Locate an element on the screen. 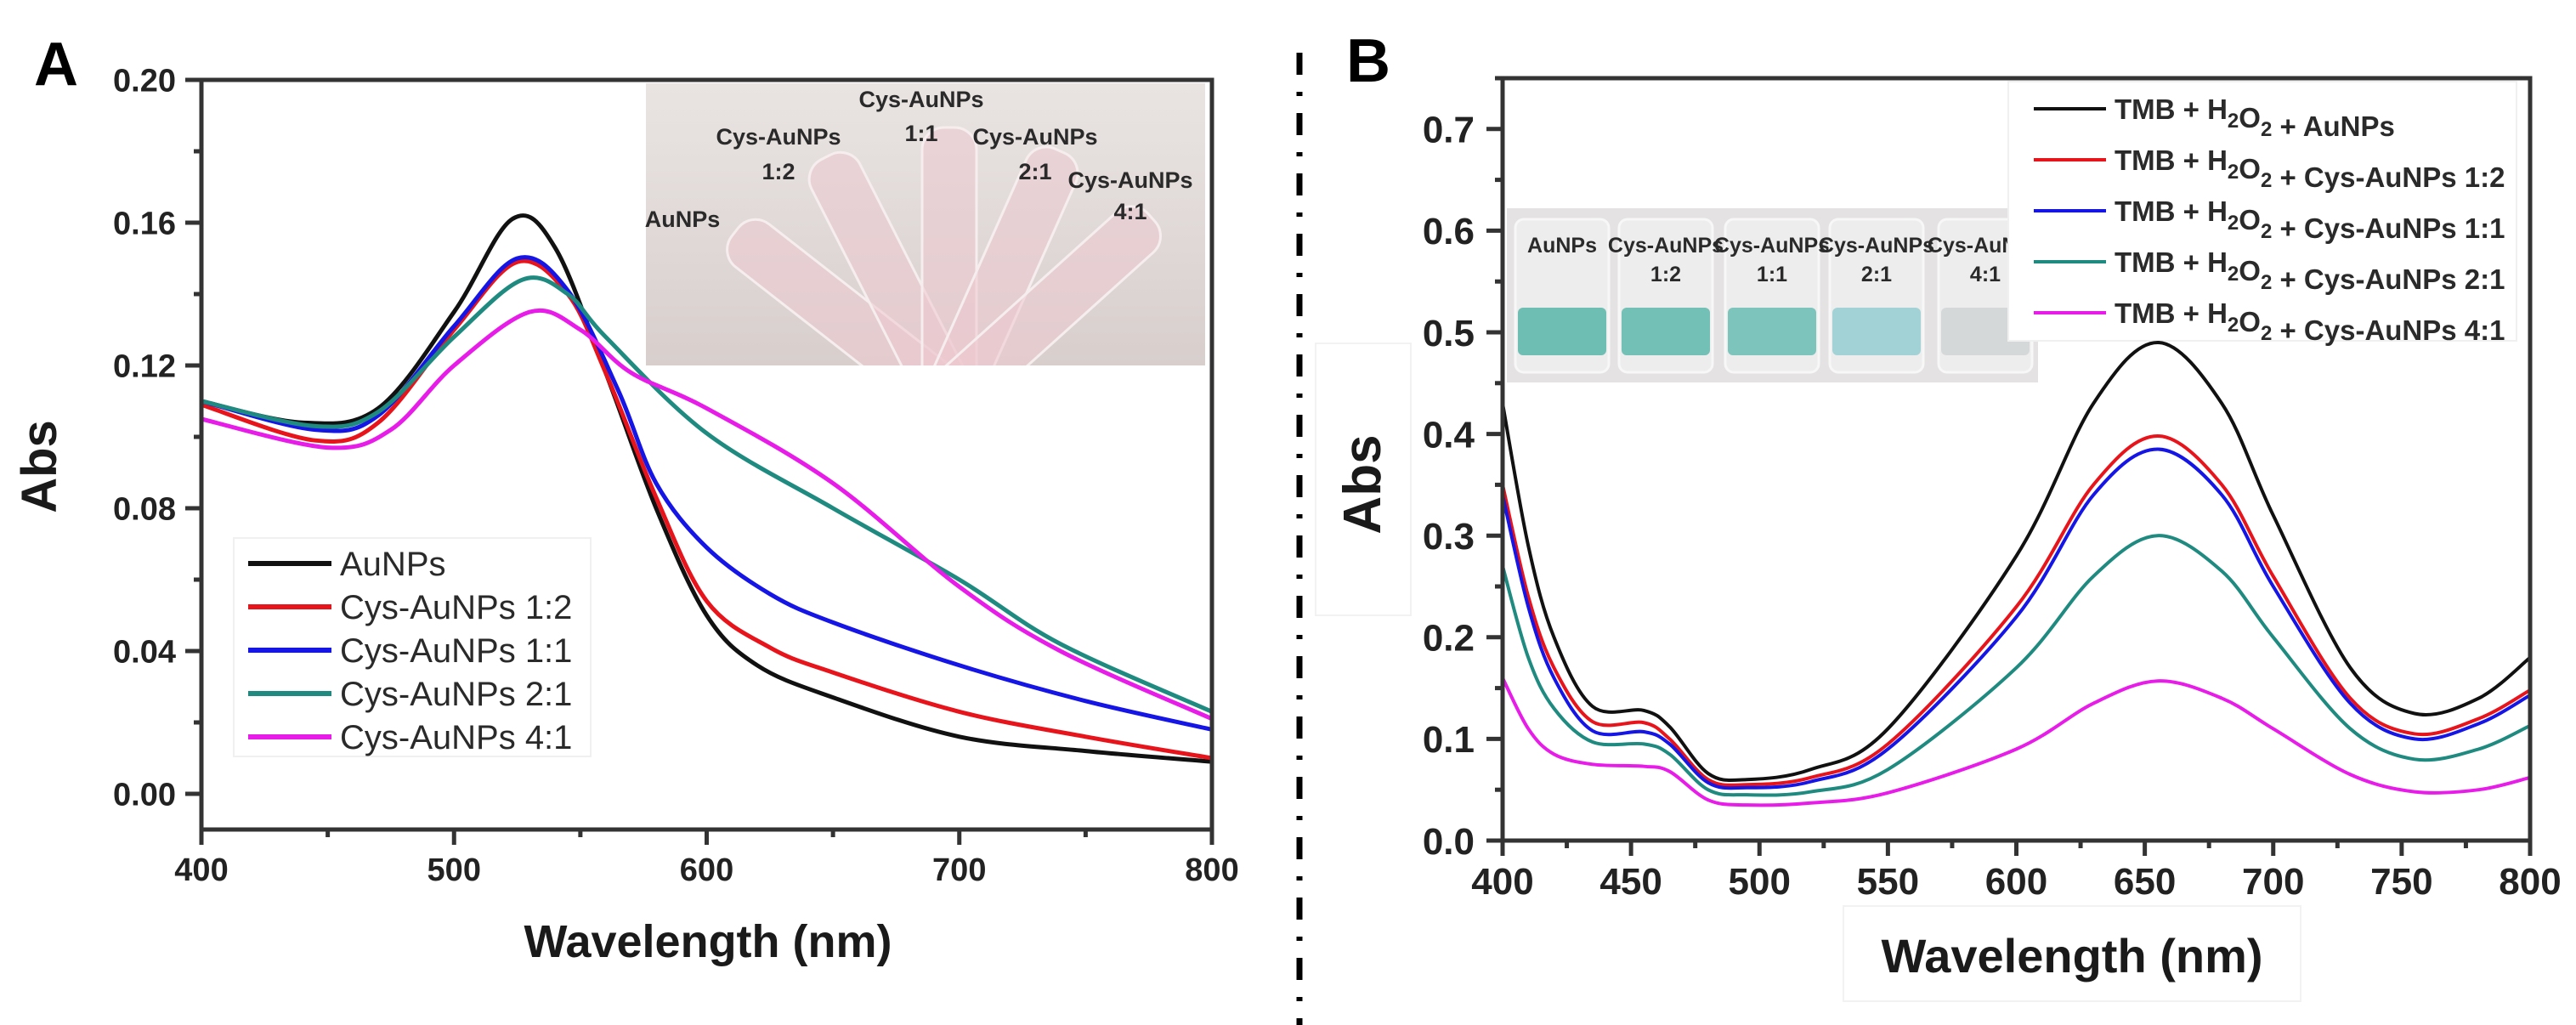 The height and width of the screenshot is (1025, 2576). y-tick-label: 0.20 is located at coordinates (144, 81).